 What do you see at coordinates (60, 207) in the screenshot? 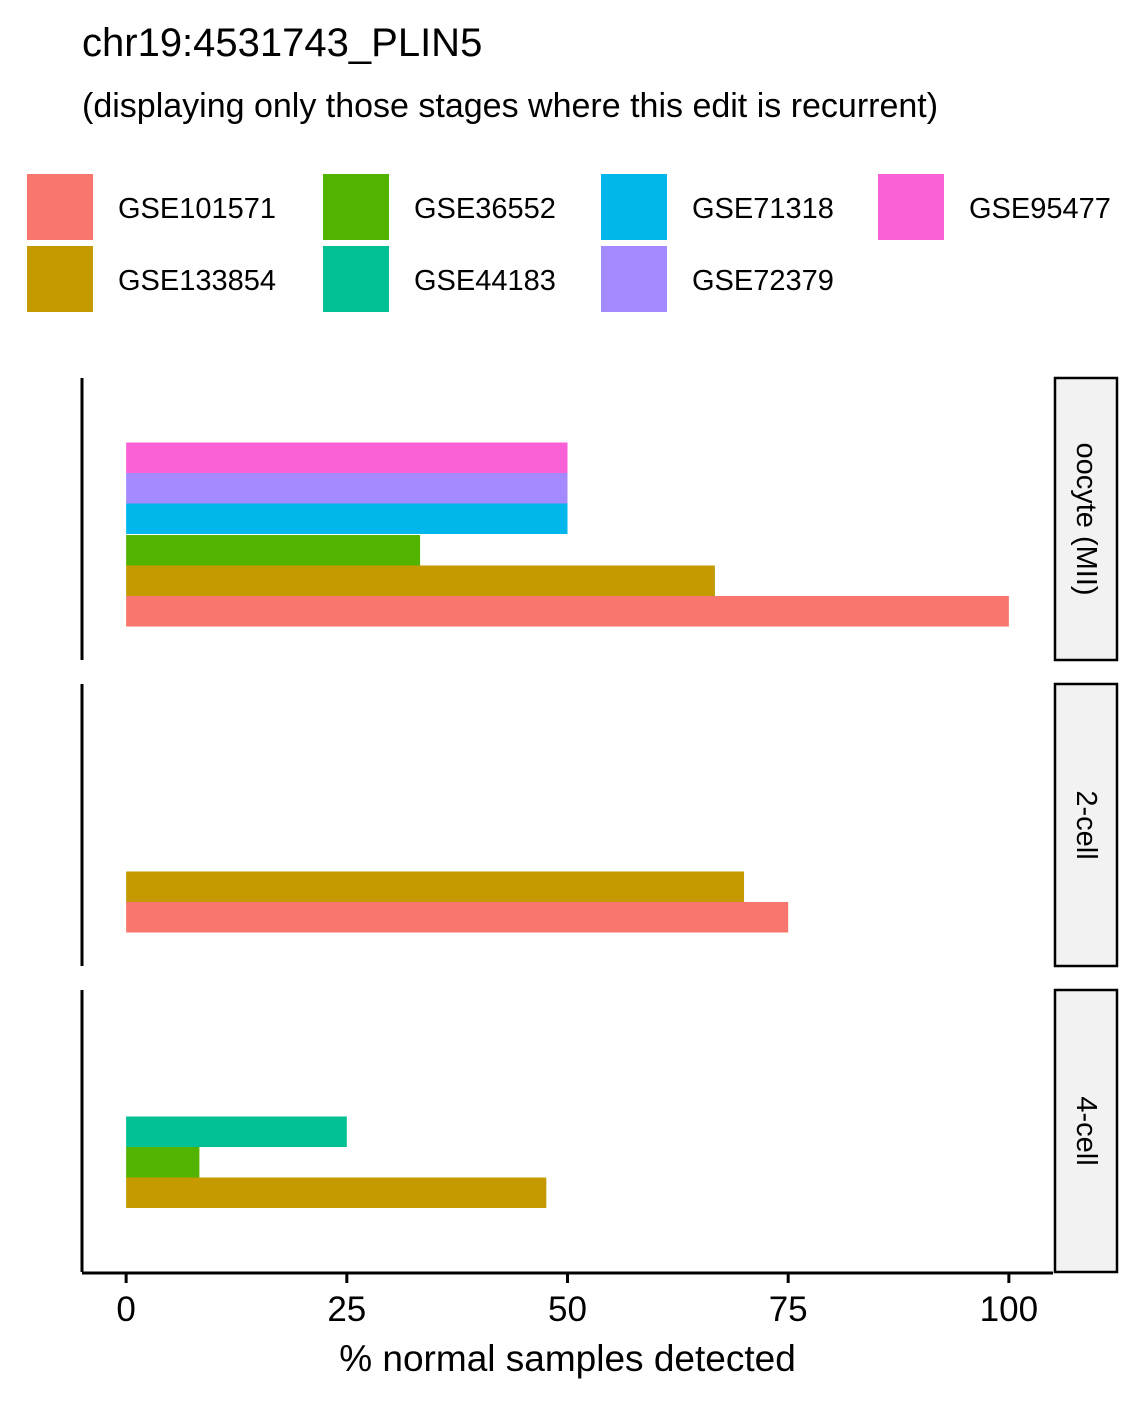
I see `legend-key-gse101571` at bounding box center [60, 207].